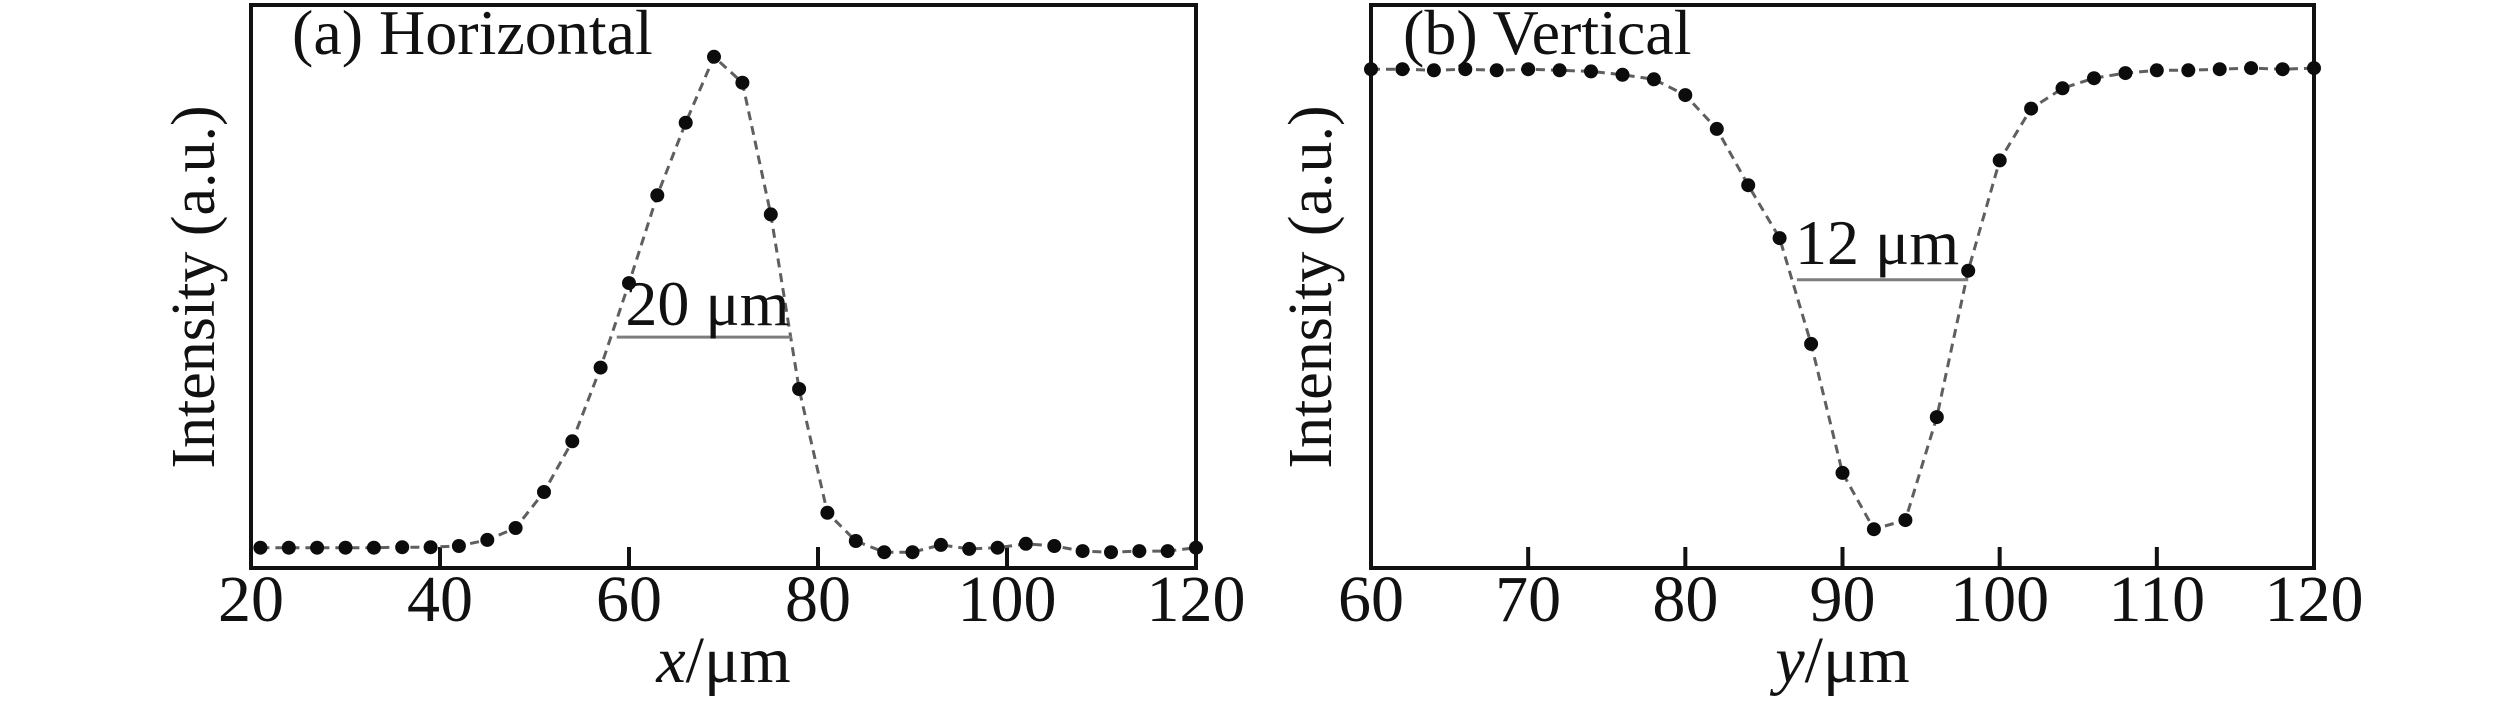 This screenshot has height=701, width=2520. What do you see at coordinates (1547, 34) in the screenshot?
I see `panel-title: (b) Vertical` at bounding box center [1547, 34].